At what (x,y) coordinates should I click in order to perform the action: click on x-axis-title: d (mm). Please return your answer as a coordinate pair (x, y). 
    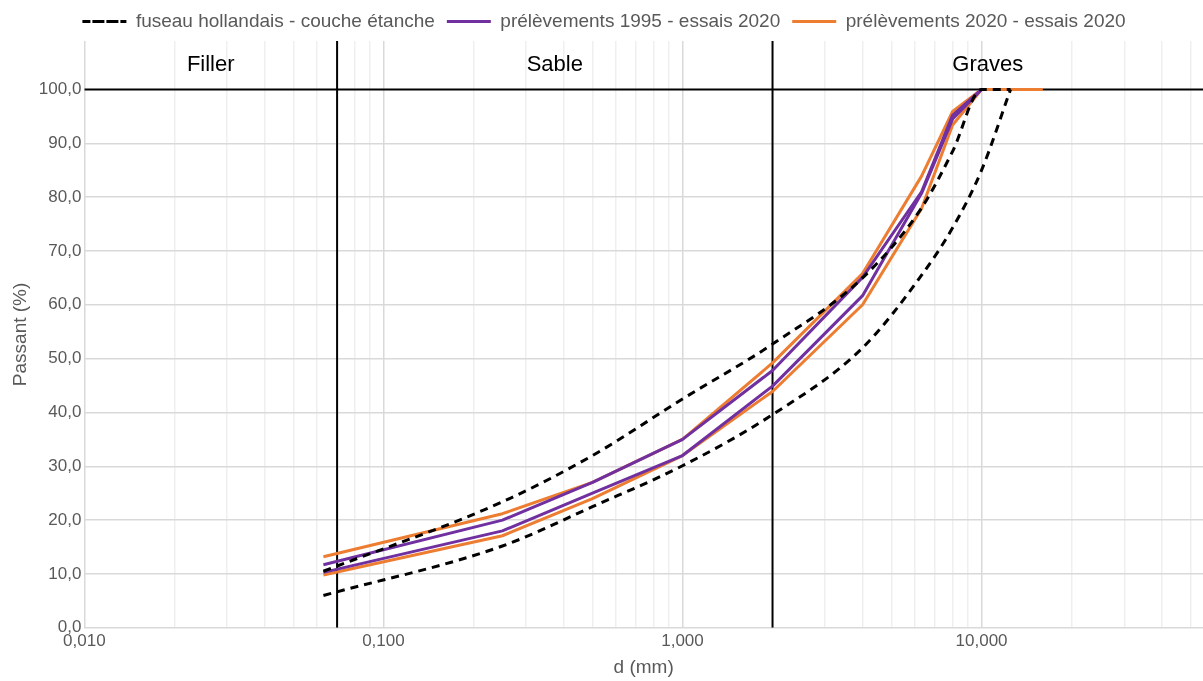
    Looking at the image, I should click on (643, 666).